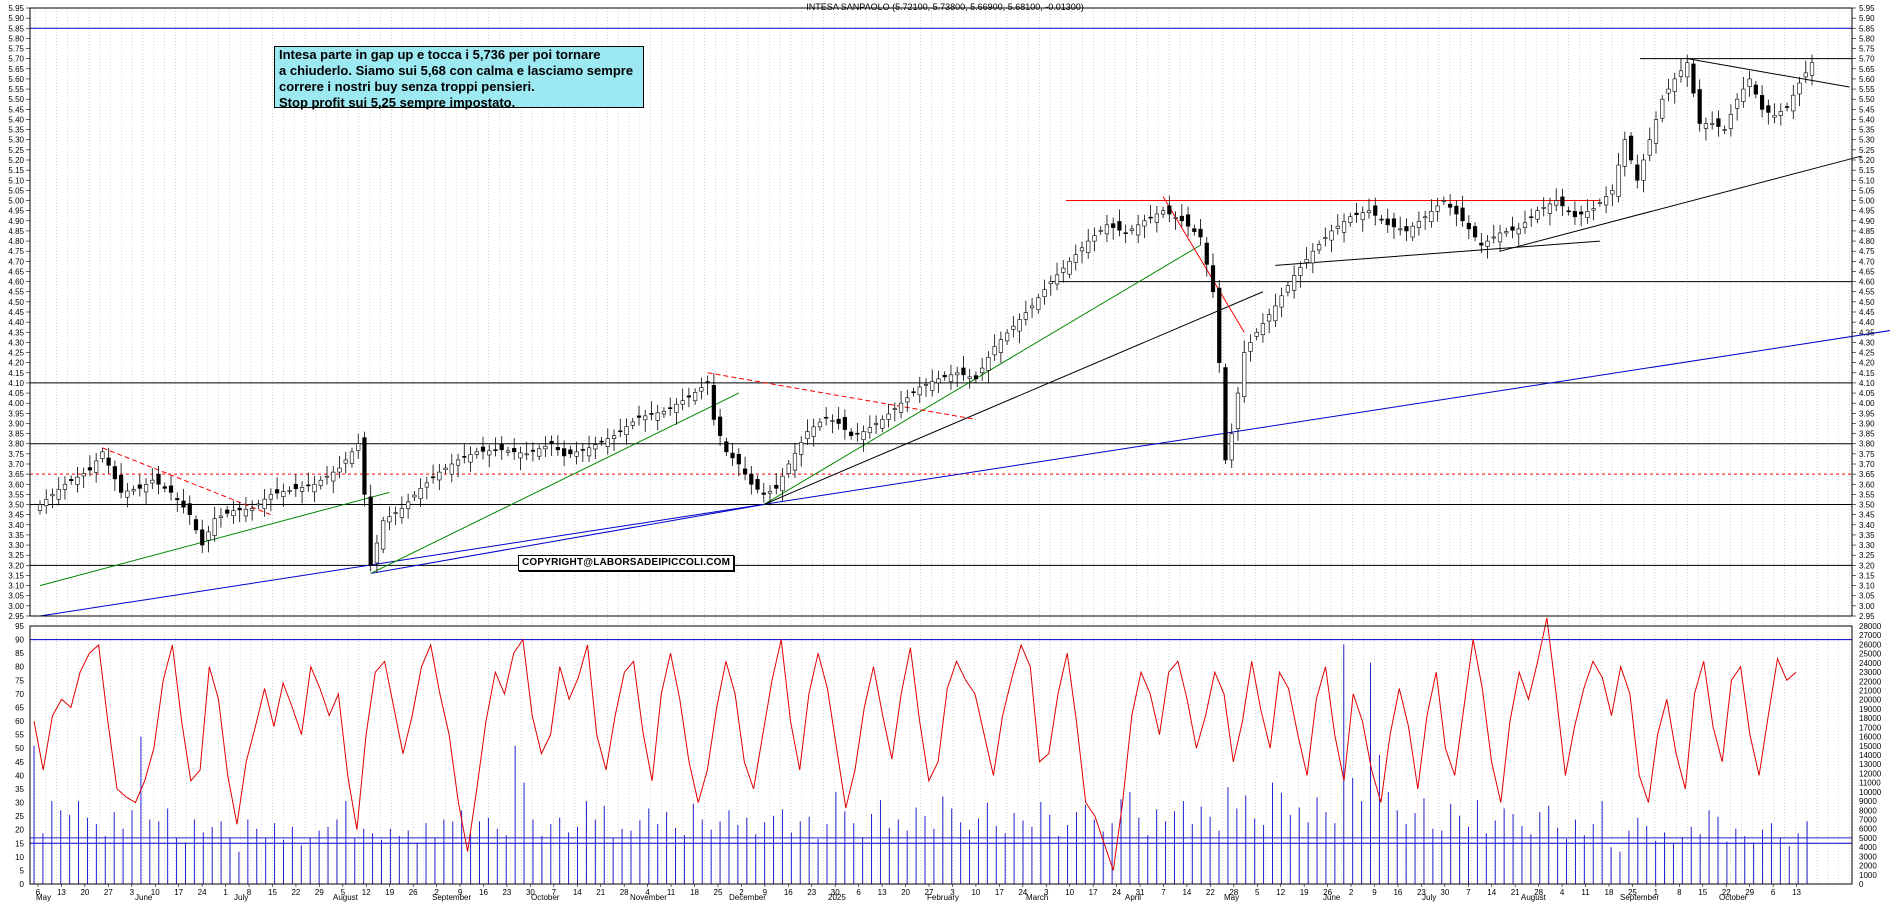  I want to click on volume-tick-label: 11000, so click(1870, 783).